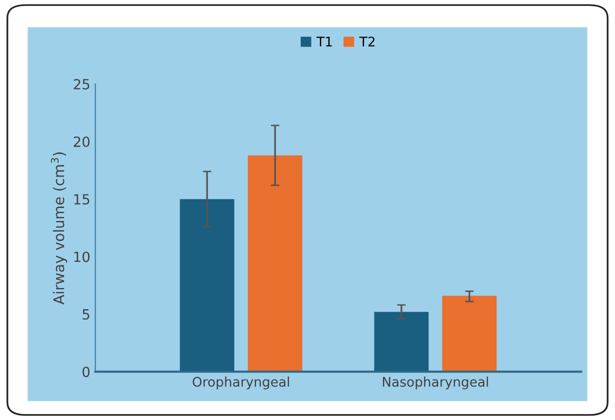 The height and width of the screenshot is (420, 615). I want to click on y-tick-label: 20, so click(82, 142).